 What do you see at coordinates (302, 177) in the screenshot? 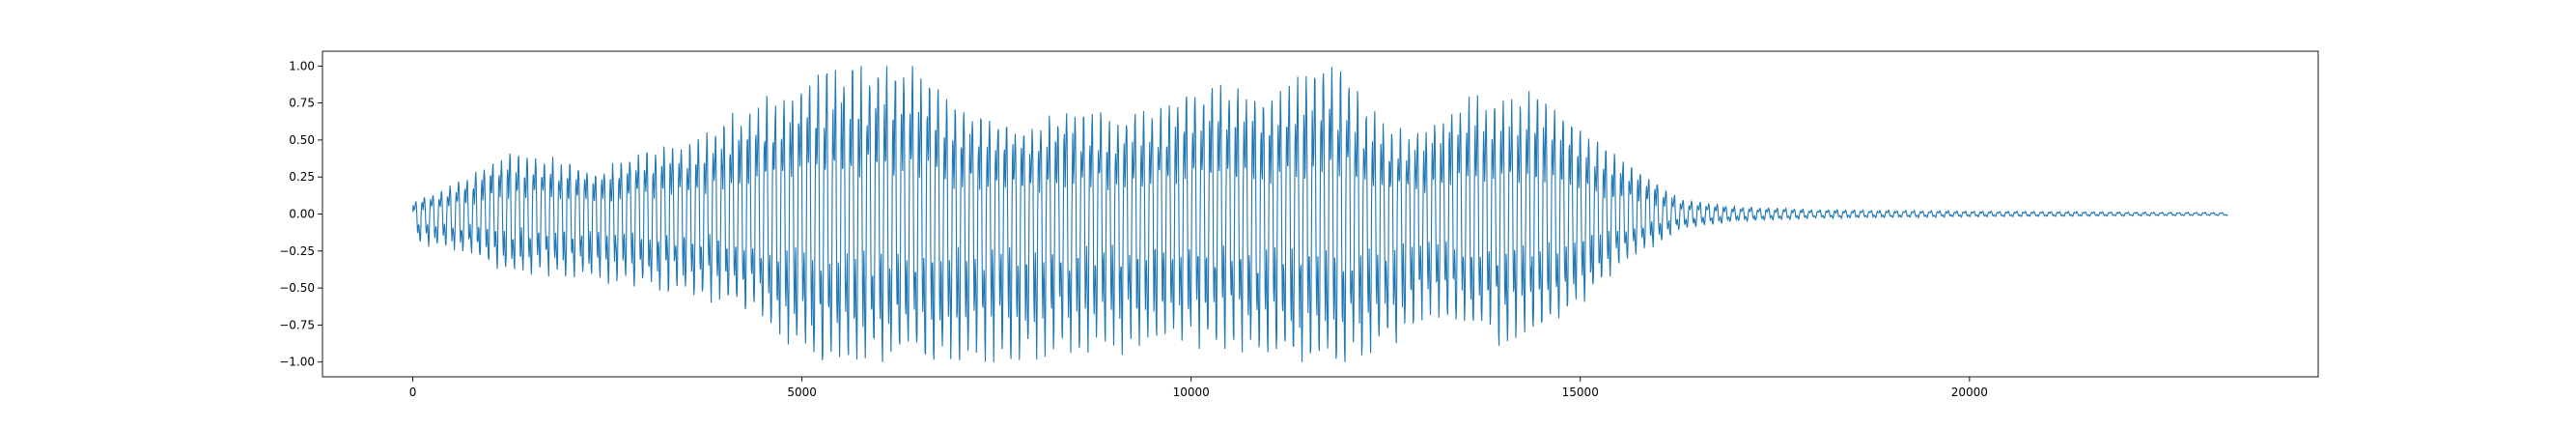
I see `y-tick-label: 0.25` at bounding box center [302, 177].